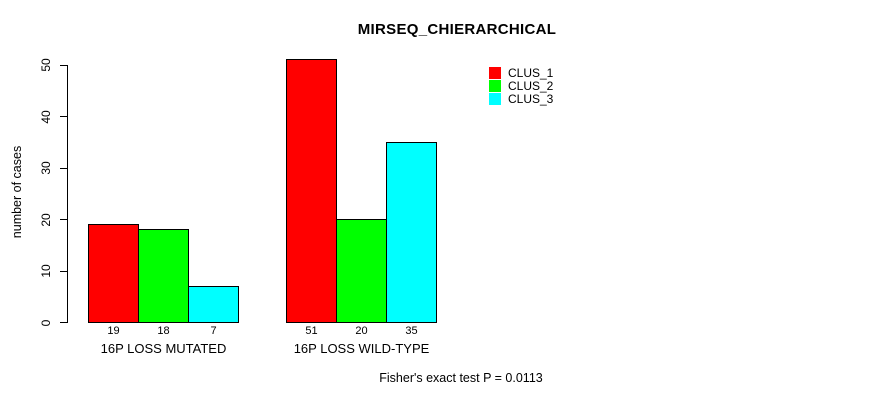 This screenshot has height=400, width=890. I want to click on x-category-label: 16P LOSS WILD-TYPE, so click(361, 348).